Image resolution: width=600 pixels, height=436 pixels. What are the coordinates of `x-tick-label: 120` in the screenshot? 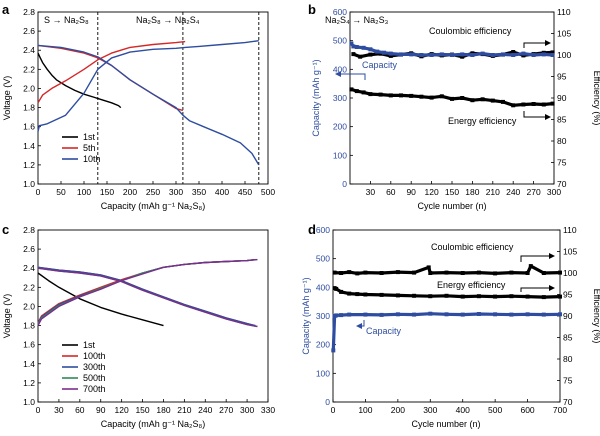 It's located at (122, 410).